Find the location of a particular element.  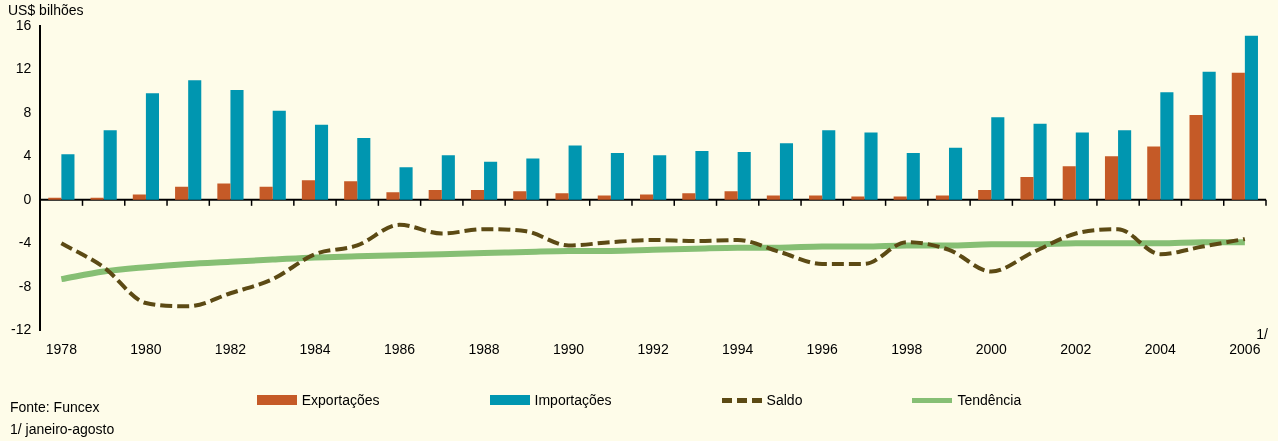

x-tick-label: 2004 is located at coordinates (1160, 349).